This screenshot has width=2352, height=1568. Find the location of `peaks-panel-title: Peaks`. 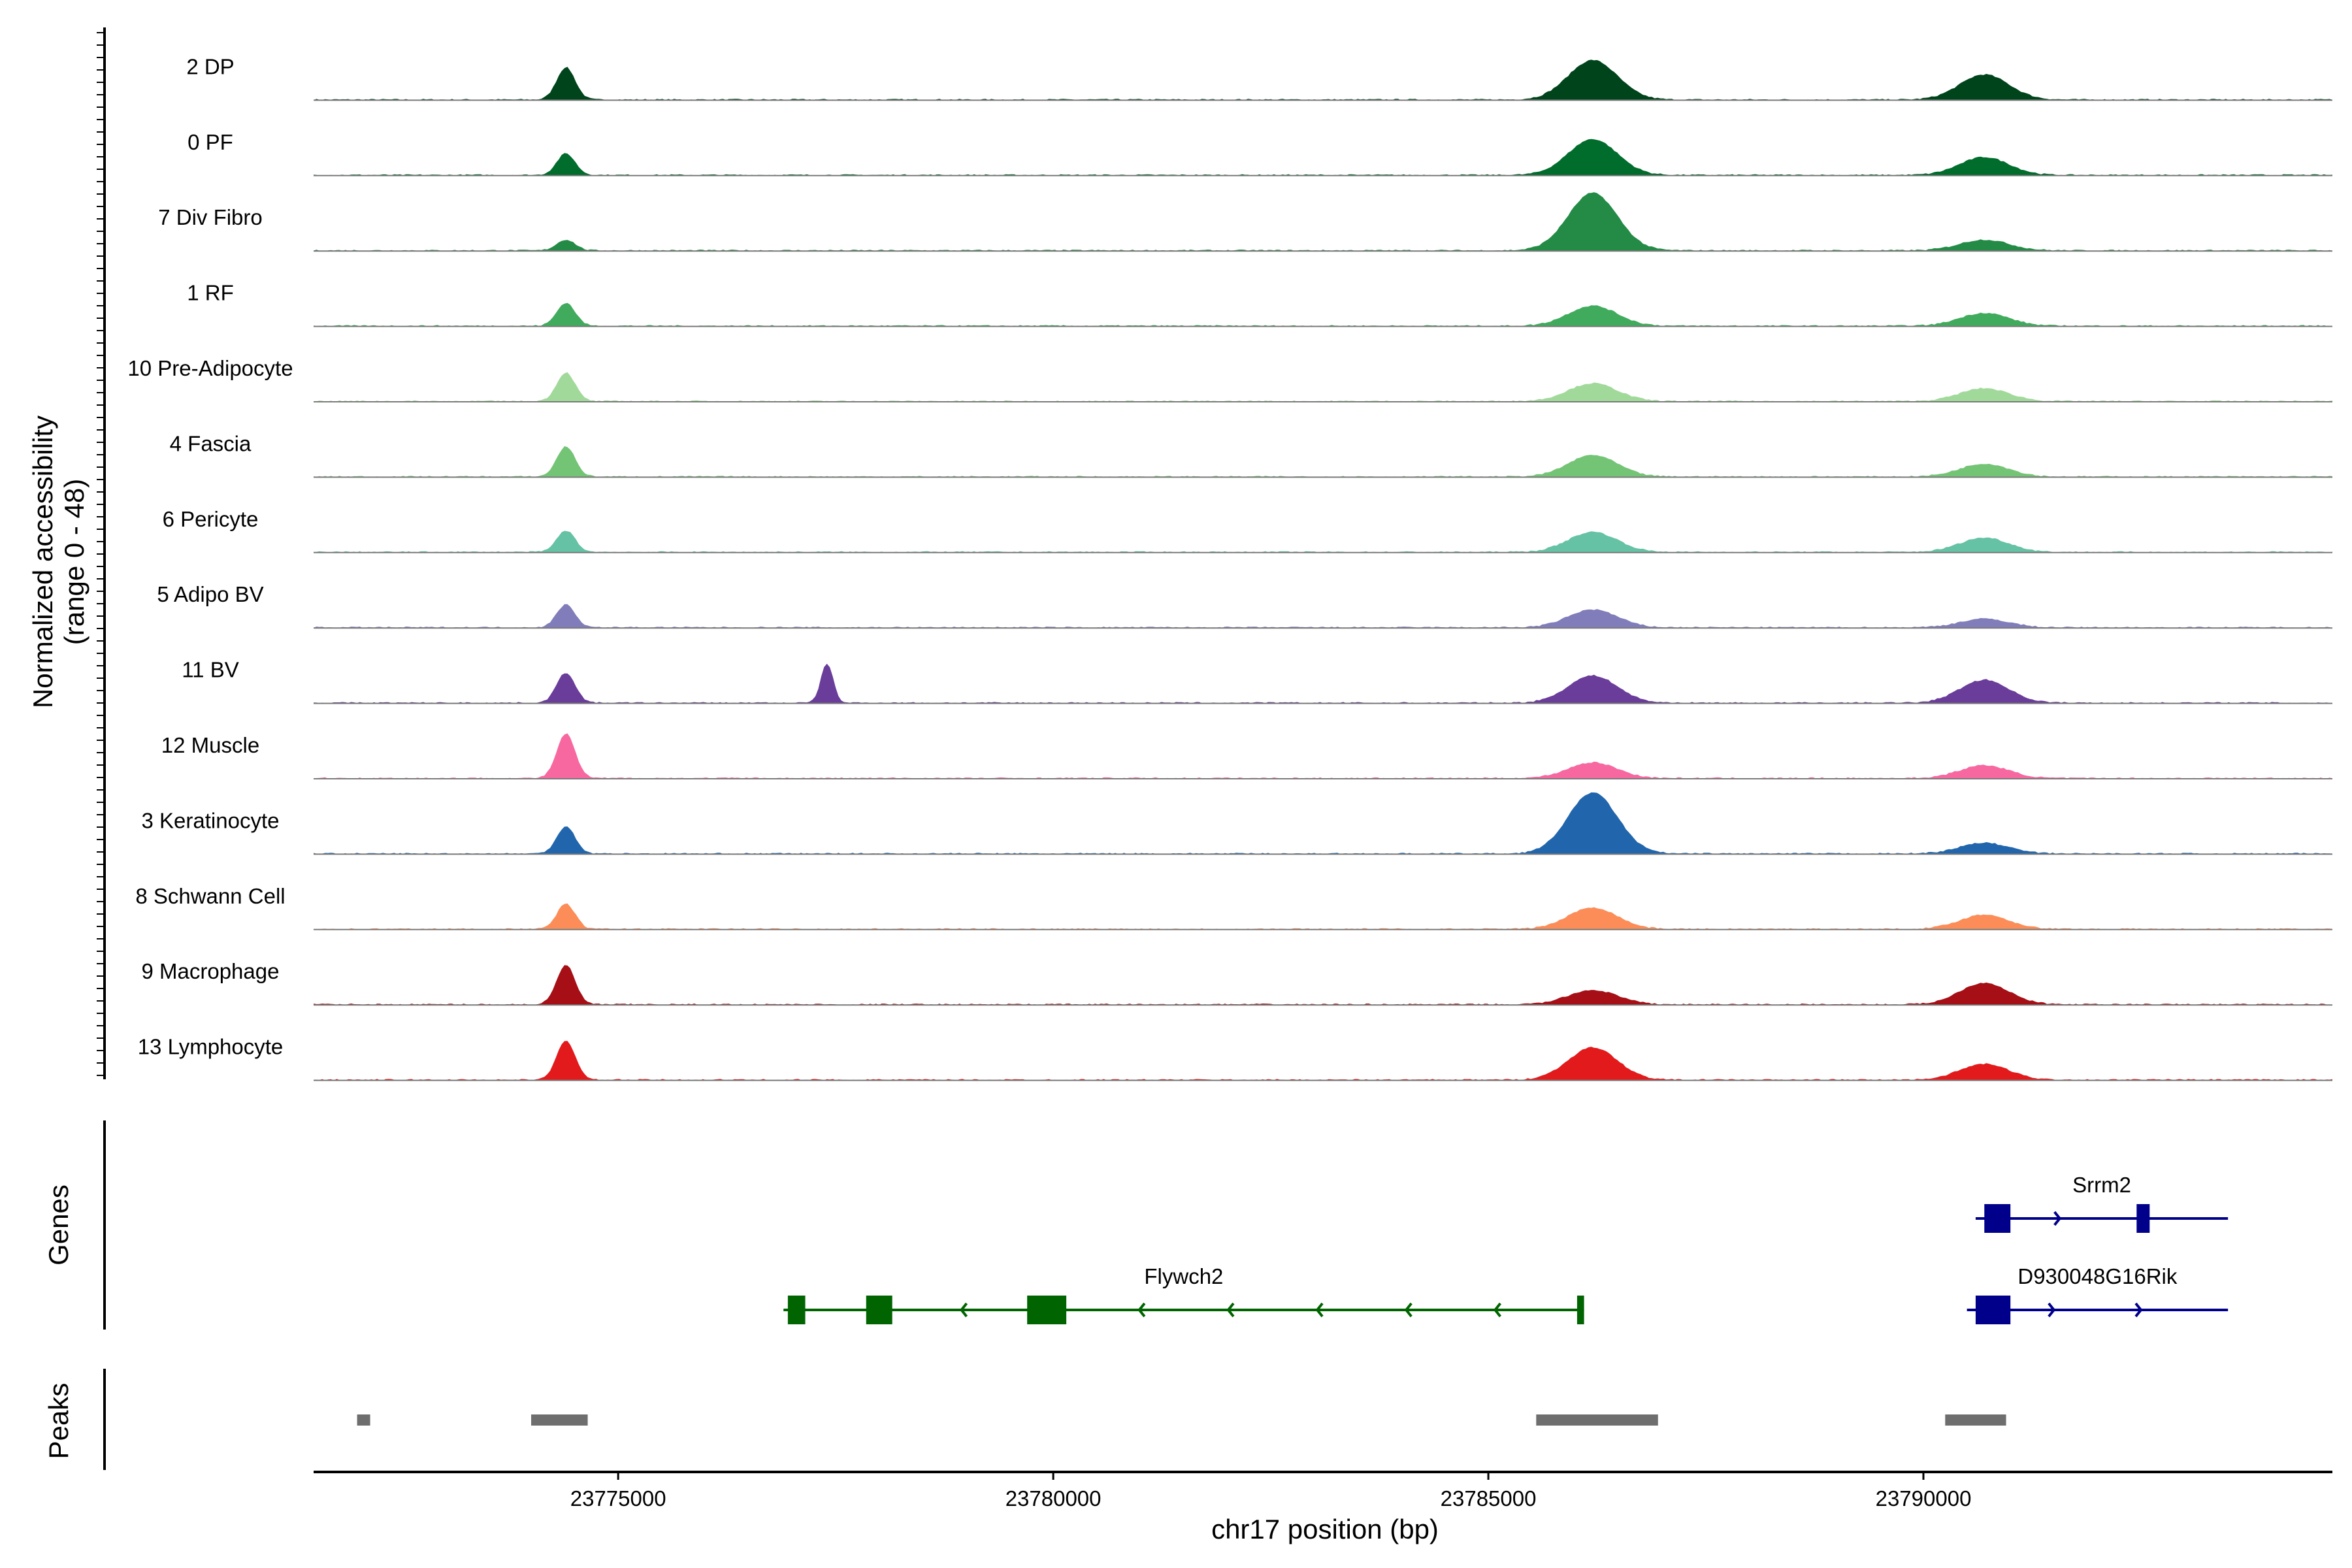

peaks-panel-title: Peaks is located at coordinates (58, 1421).